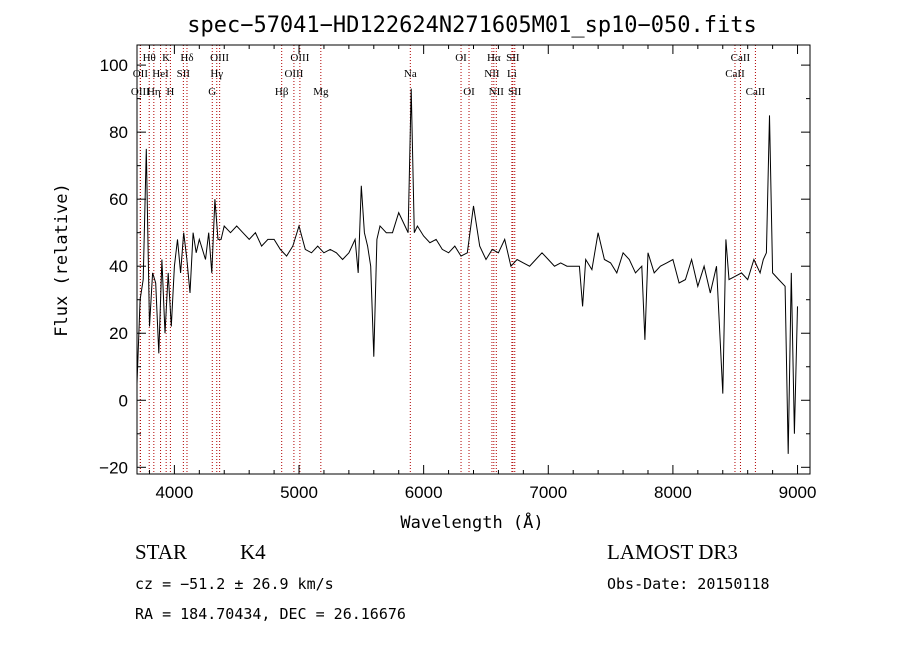 This screenshot has height=649, width=900. I want to click on spectral-line-label: K, so click(166, 58).